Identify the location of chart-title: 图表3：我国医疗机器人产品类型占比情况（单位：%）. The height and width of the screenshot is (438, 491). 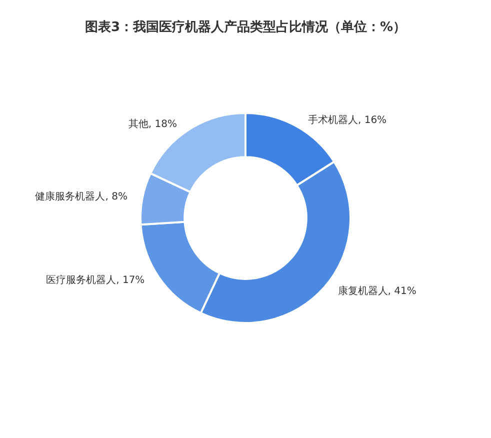
(245, 27).